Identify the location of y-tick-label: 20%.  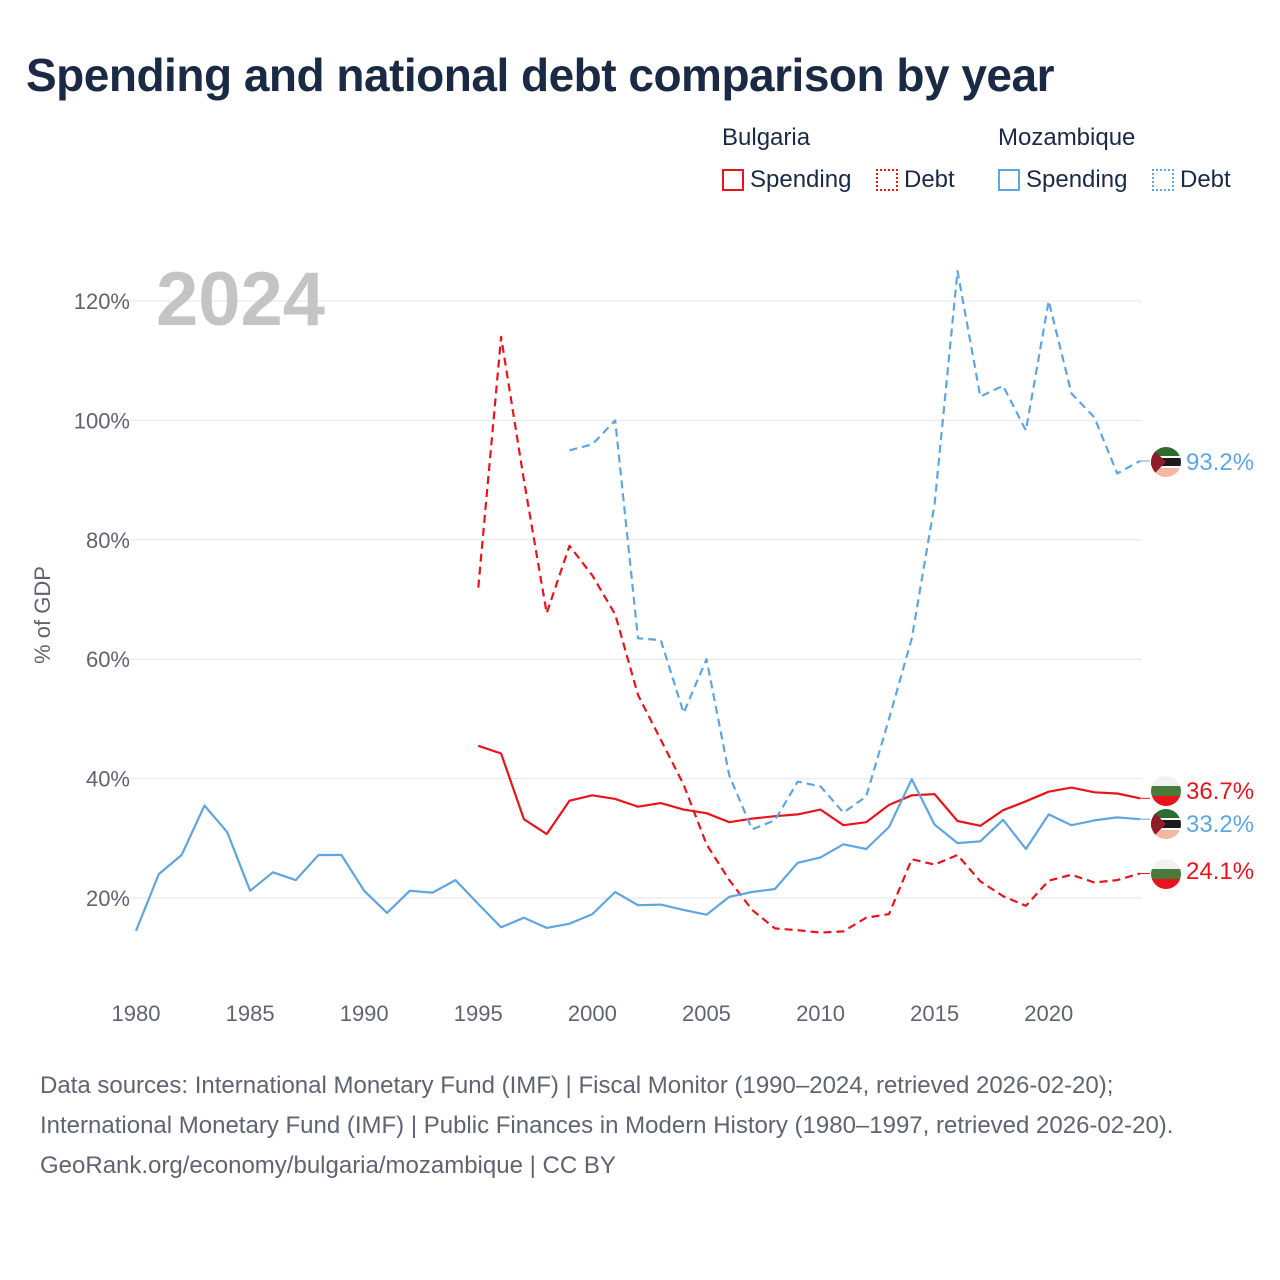
(108, 898).